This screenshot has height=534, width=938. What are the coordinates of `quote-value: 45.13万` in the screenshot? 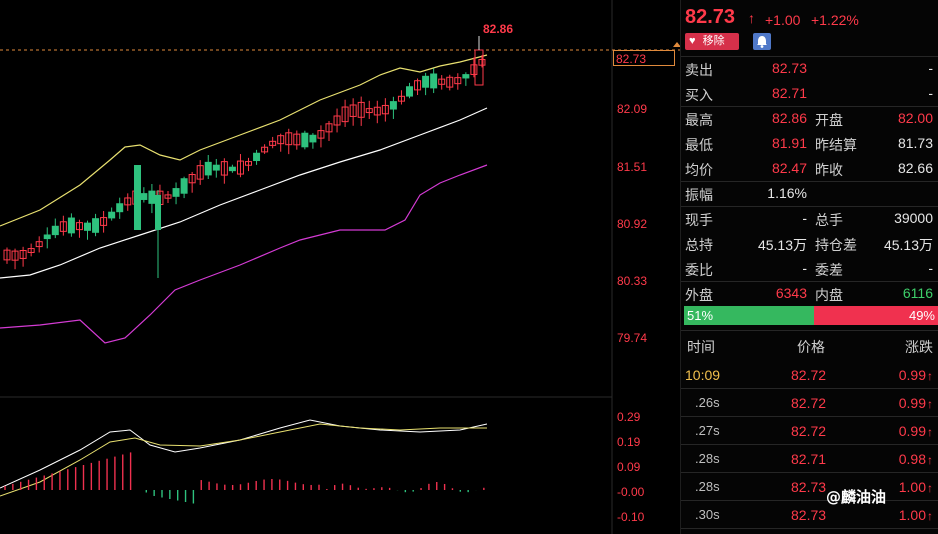 It's located at (908, 245).